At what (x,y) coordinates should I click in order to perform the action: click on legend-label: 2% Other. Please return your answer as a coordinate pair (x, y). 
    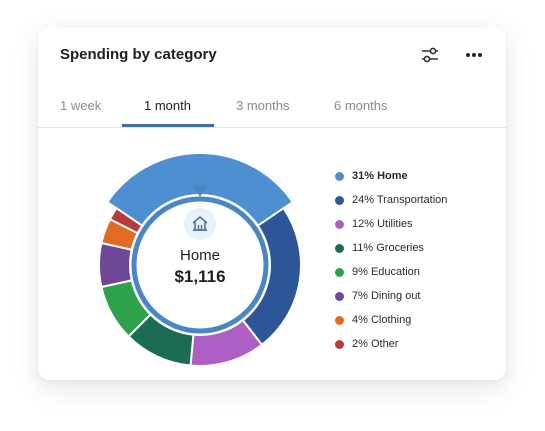
    Looking at the image, I should click on (375, 344).